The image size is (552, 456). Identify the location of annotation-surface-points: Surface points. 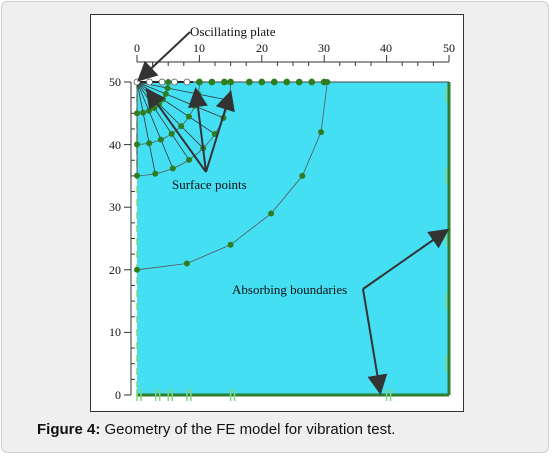
(196, 139).